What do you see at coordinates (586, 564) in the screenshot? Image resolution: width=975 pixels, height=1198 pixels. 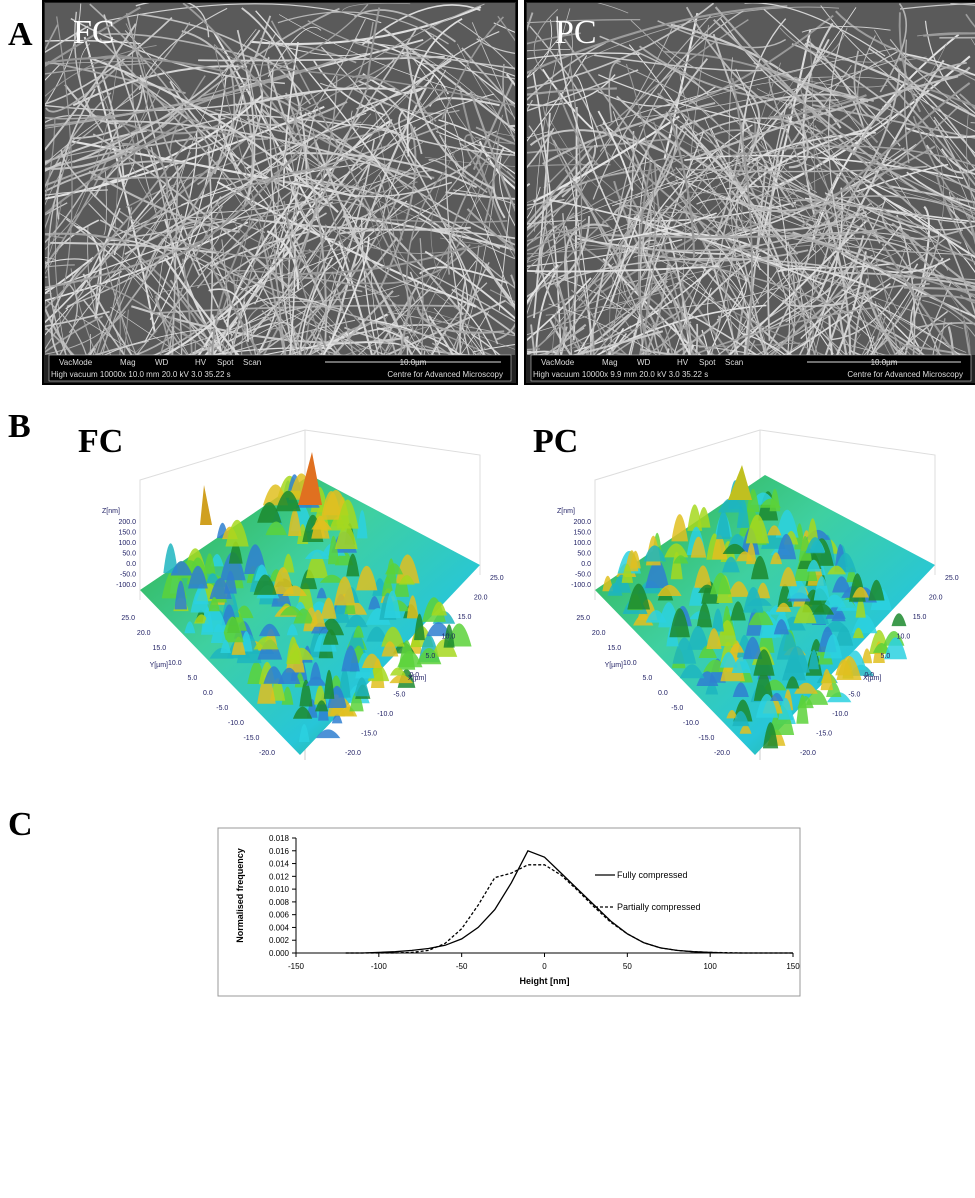 I see `tick-label: 0.0` at bounding box center [586, 564].